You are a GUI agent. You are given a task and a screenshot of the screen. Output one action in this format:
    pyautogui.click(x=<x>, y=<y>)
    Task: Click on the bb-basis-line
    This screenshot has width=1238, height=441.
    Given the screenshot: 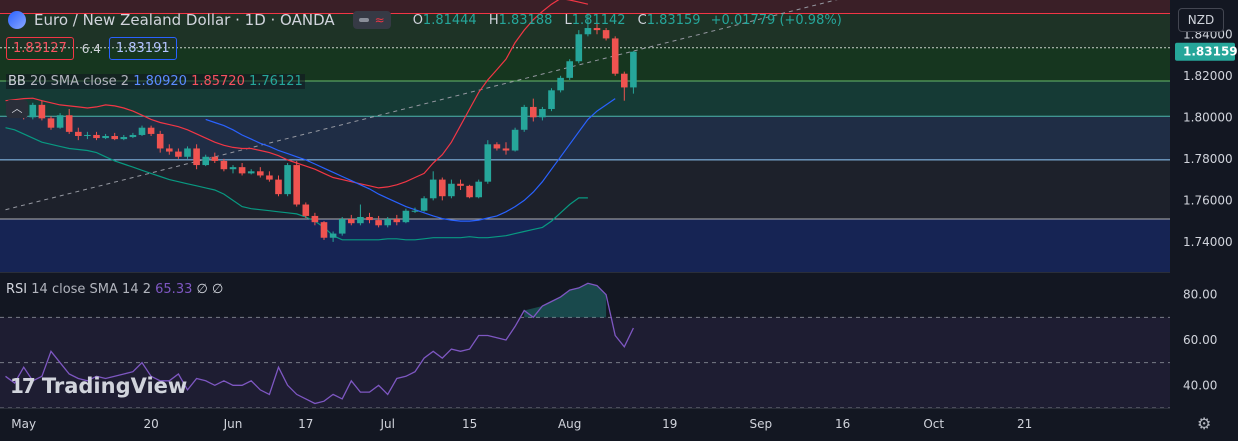 What is the action you would take?
    pyautogui.click(x=410, y=160)
    